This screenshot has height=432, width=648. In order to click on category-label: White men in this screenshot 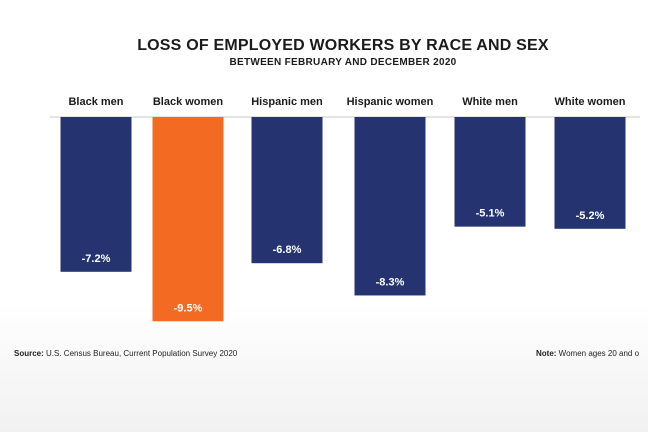, I will do `click(490, 102)`.